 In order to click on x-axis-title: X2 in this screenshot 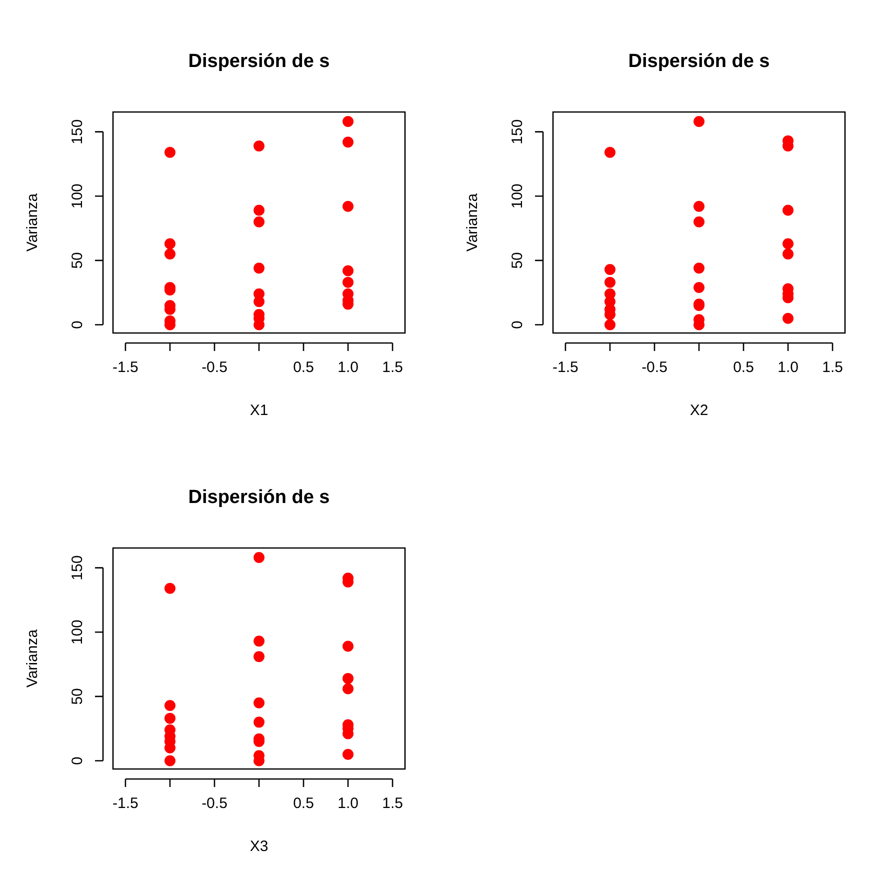, I will do `click(699, 411)`.